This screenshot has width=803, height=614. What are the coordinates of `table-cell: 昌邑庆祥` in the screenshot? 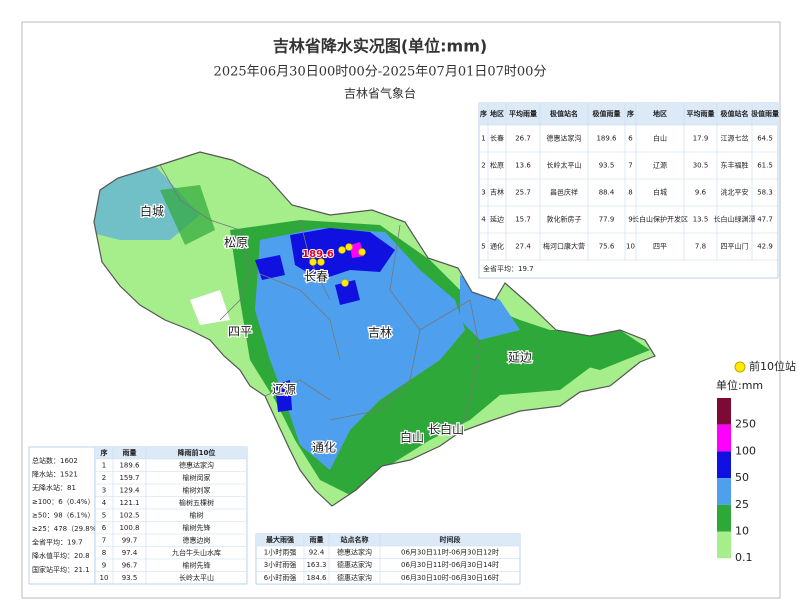 It's located at (564, 192).